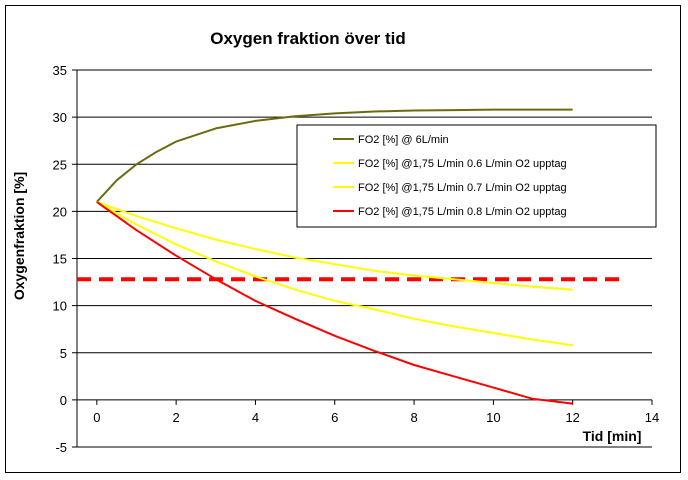  What do you see at coordinates (413, 417) in the screenshot?
I see `x-tick-label: 8` at bounding box center [413, 417].